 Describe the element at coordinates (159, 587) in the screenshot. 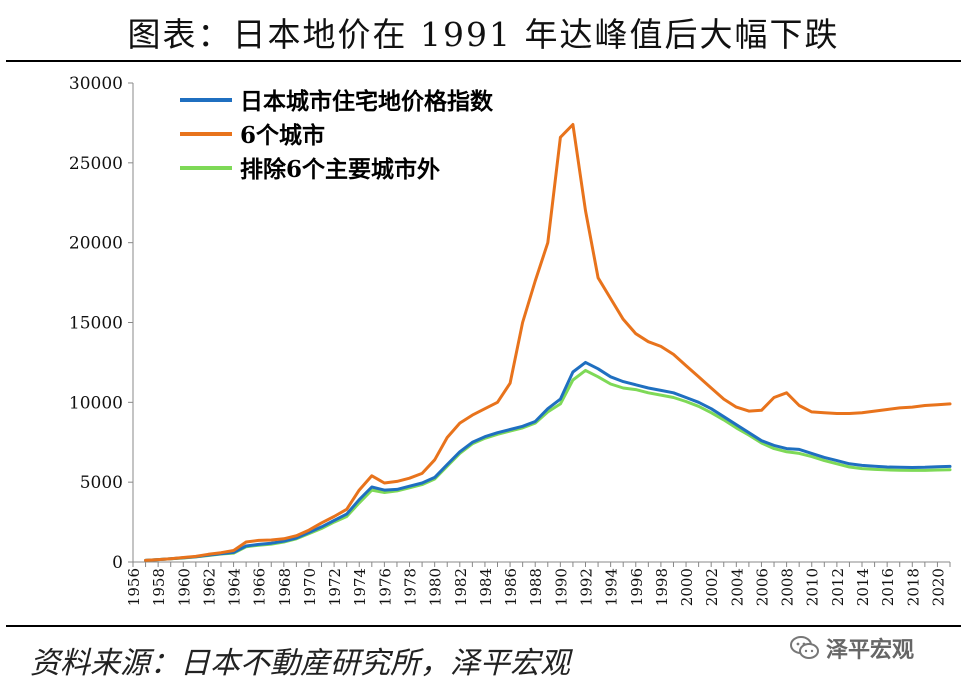

I see `x-tick-label: 1958` at that location.